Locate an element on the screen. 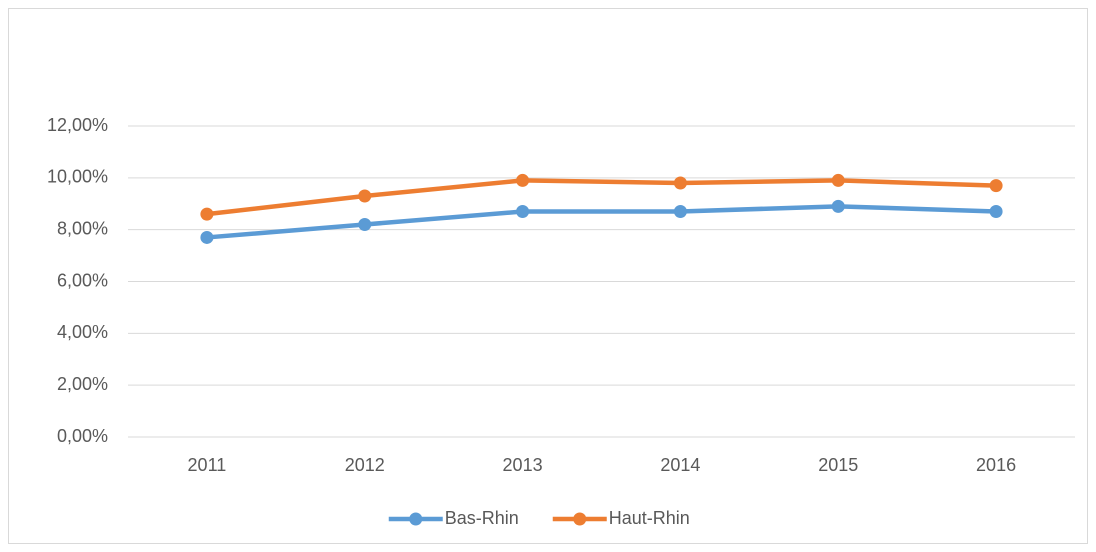  x-tick-label: 2014 is located at coordinates (680, 465).